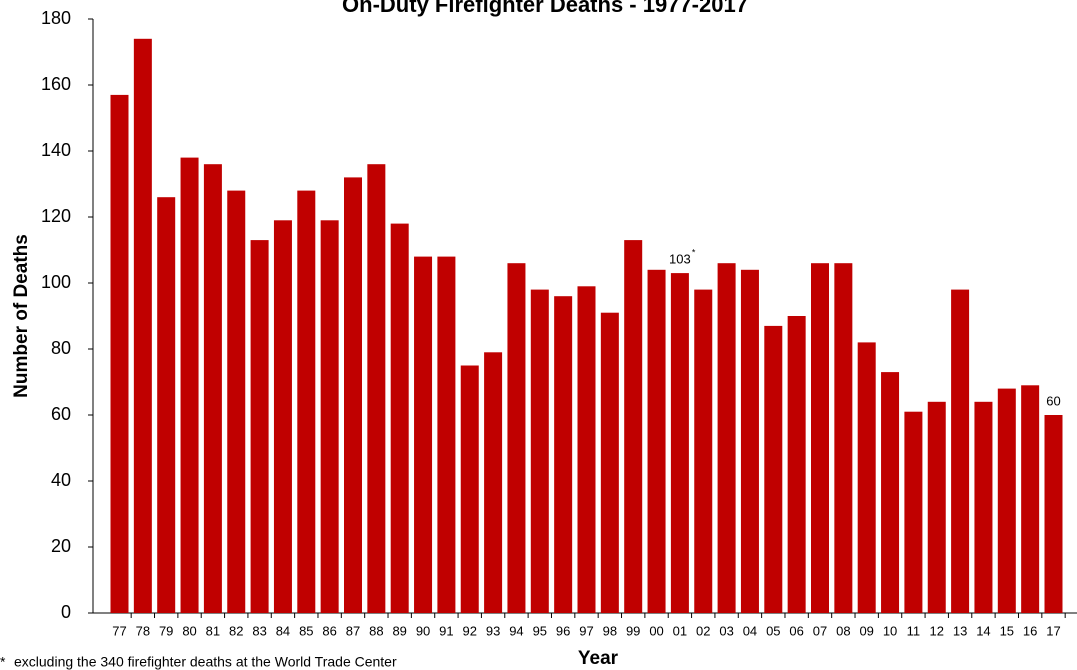 Image resolution: width=1077 pixels, height=670 pixels. Describe the element at coordinates (61, 546) in the screenshot. I see `y-tick-label: 20` at that location.